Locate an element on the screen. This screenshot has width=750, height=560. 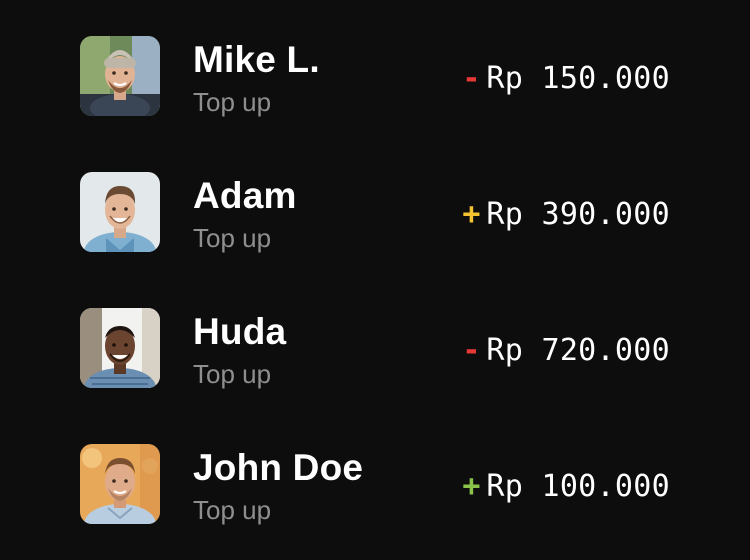
transaction-amount: + Rp 100.000 is located at coordinates (565, 486).